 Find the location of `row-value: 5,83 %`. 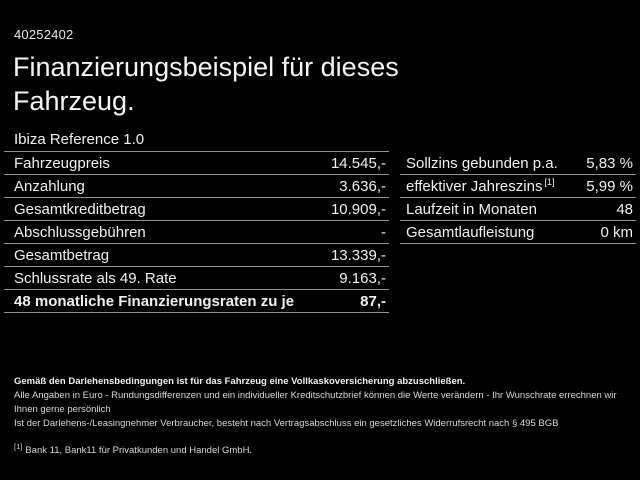

row-value: 5,83 % is located at coordinates (609, 163).